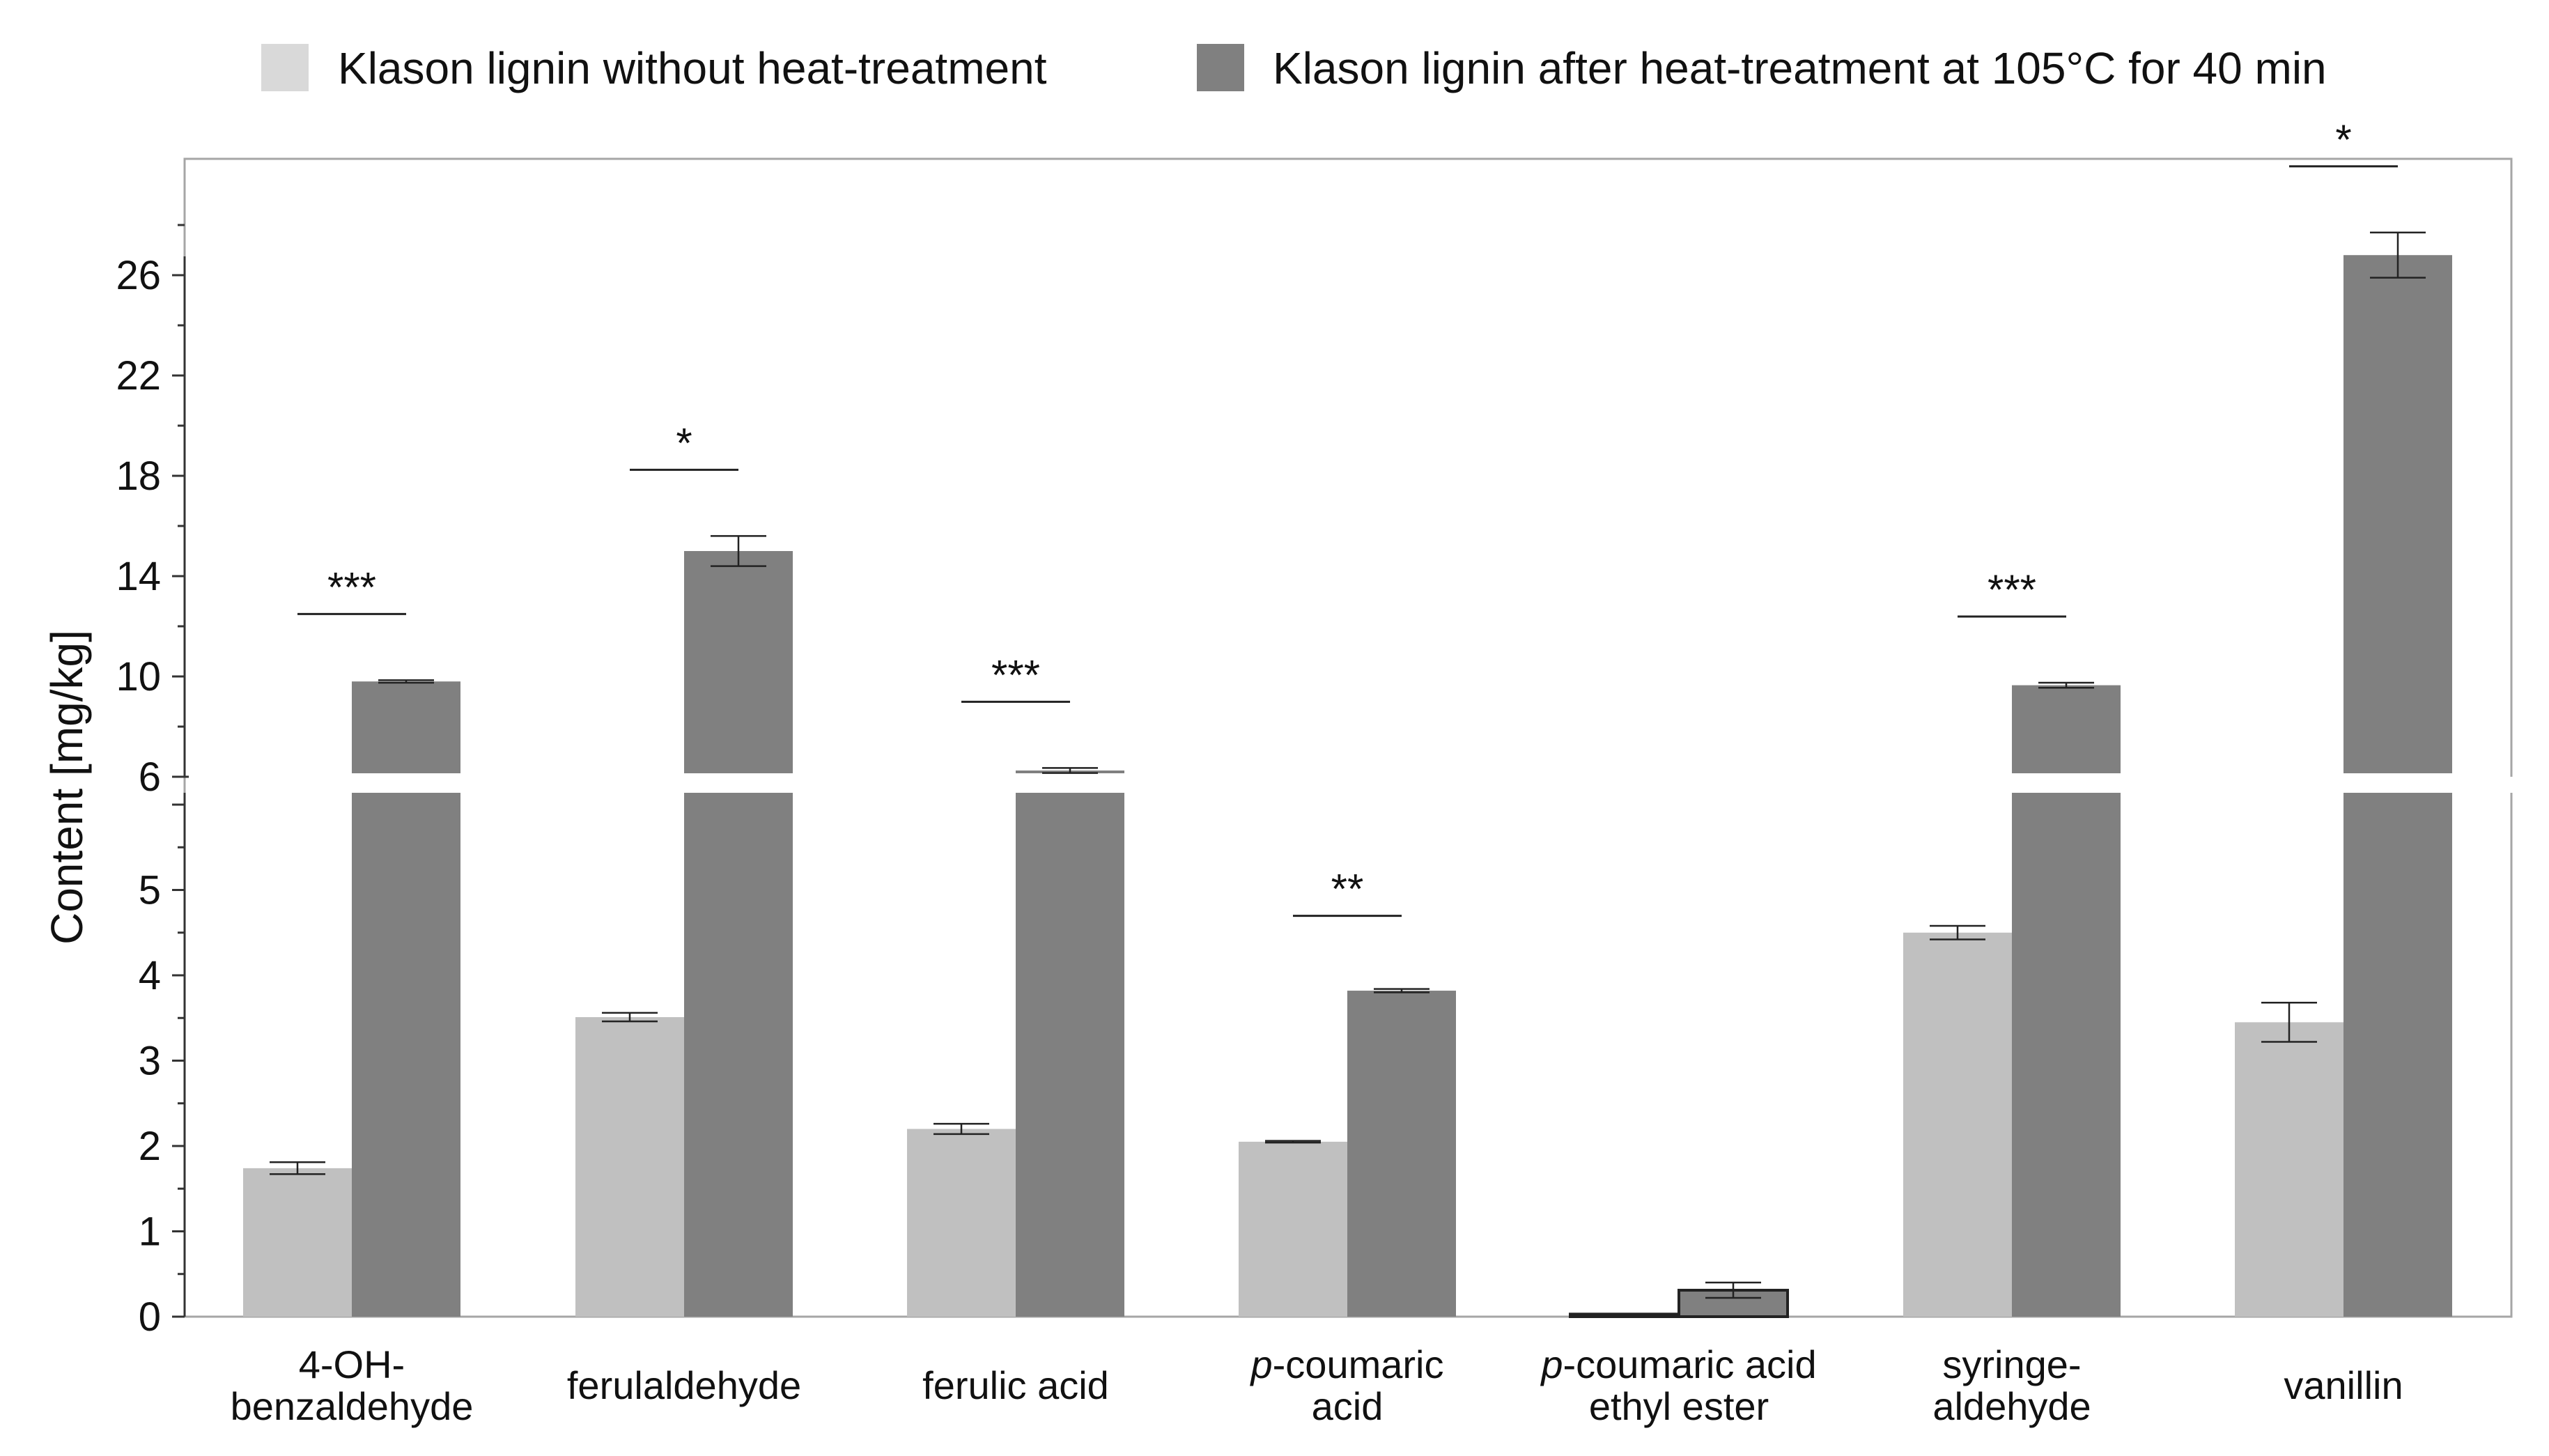 The width and height of the screenshot is (2549, 1456). I want to click on lower-tick-label: 1, so click(150, 1232).